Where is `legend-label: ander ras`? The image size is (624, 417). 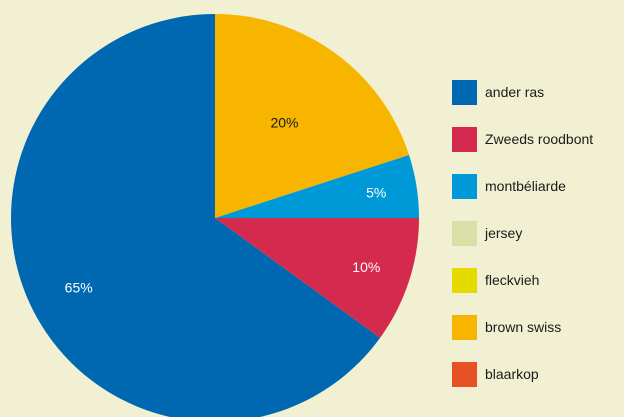
legend-label: ander ras is located at coordinates (515, 92).